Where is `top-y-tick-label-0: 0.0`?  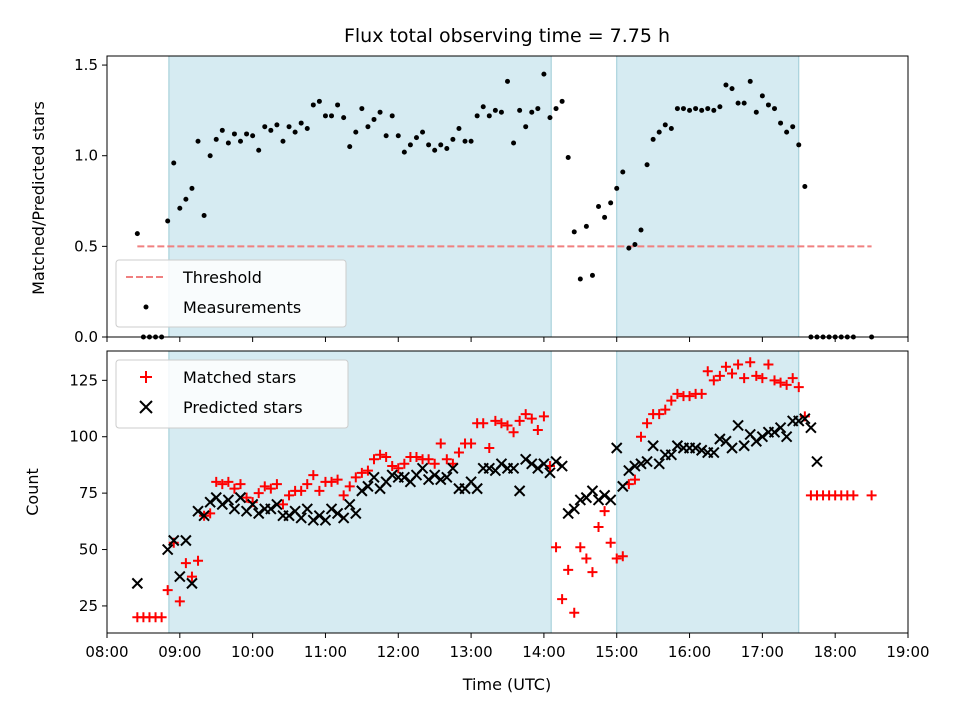
top-y-tick-label-0: 0.0 is located at coordinates (86, 337).